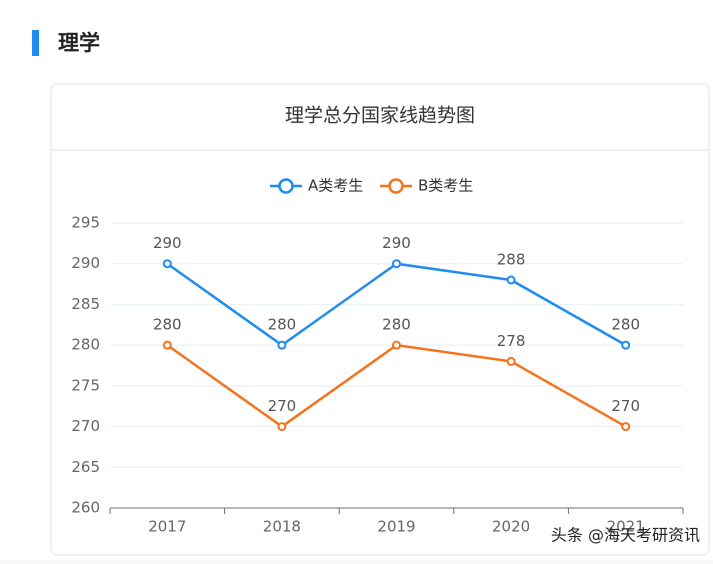 This screenshot has height=564, width=713. I want to click on y-tick-label: 275, so click(85, 385).